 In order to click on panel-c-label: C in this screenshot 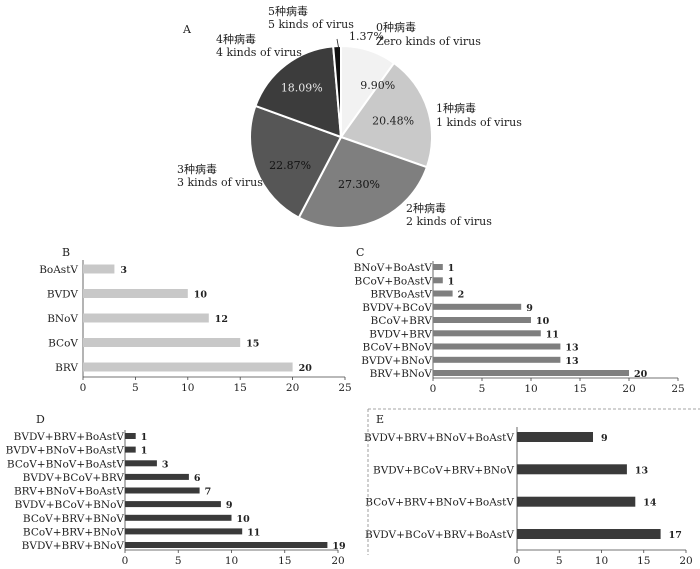, I will do `click(360, 252)`.